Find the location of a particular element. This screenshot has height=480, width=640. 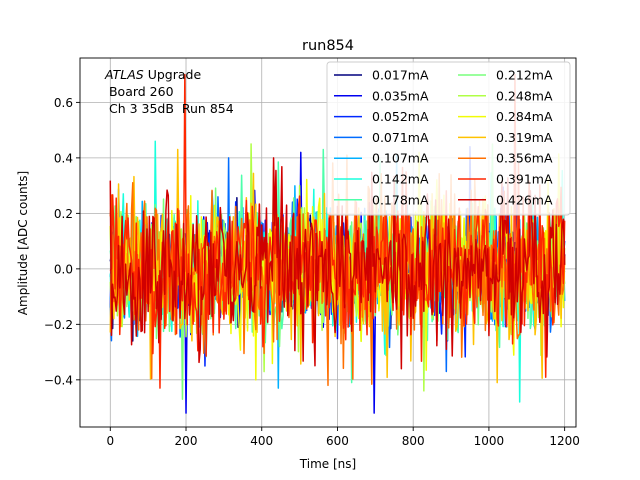

legend-label: 0.052mA is located at coordinates (400, 116).